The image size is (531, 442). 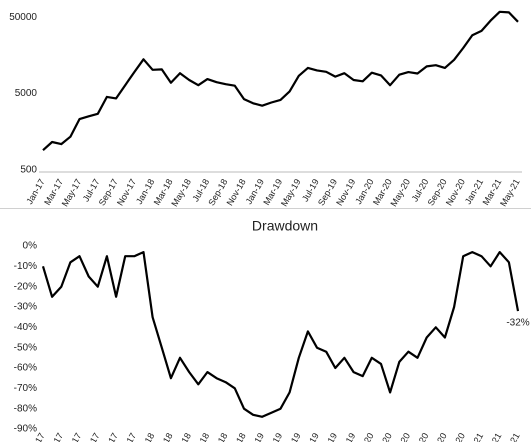 I want to click on x-tick-label: Jan-17, so click(x=35, y=436).